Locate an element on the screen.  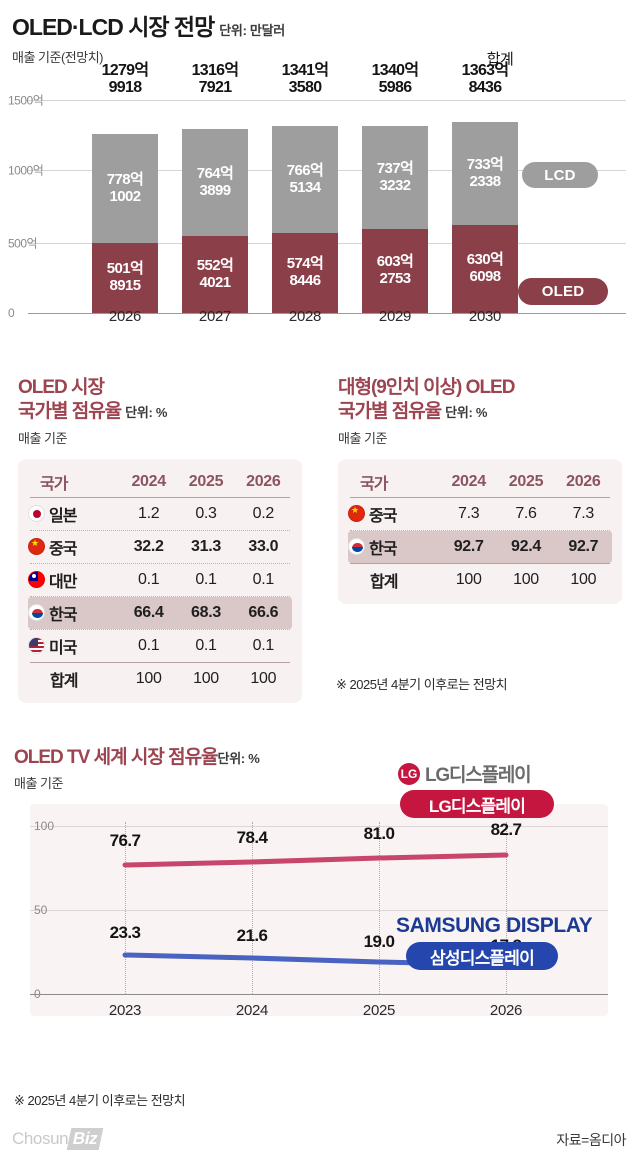
taiwan-2024: 0.1 is located at coordinates (148, 579).